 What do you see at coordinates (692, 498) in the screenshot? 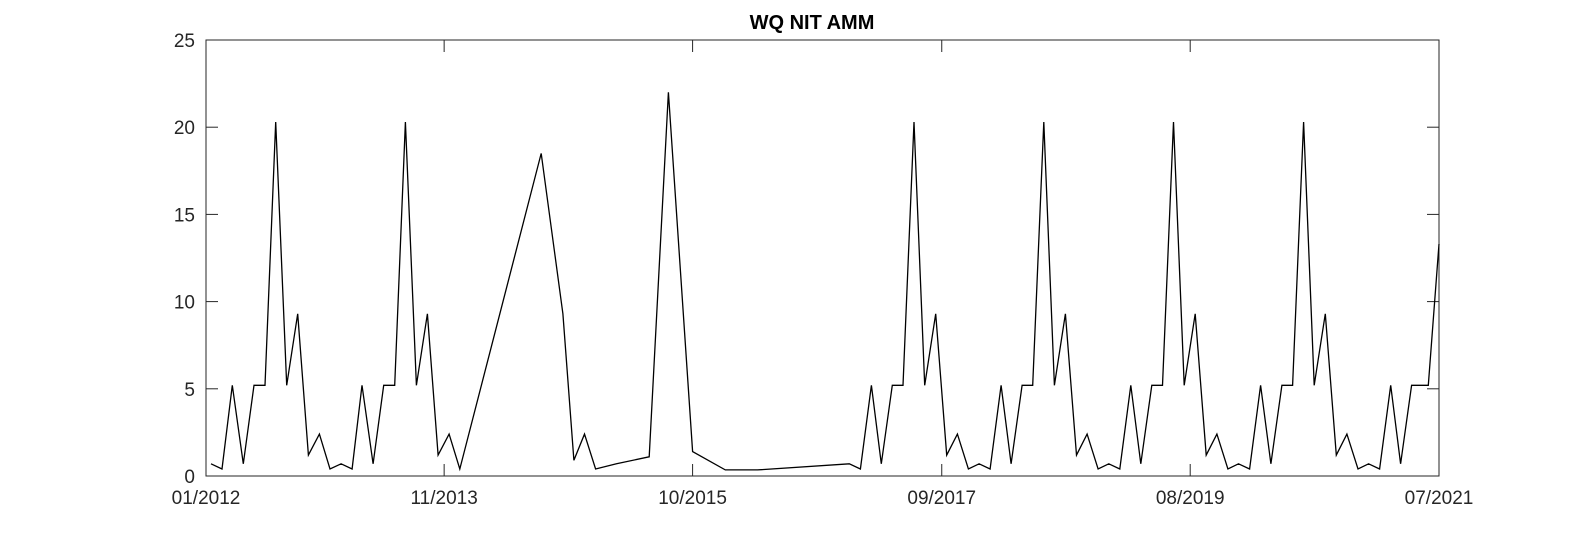
I see `x-tick-label: 10/2015` at bounding box center [692, 498].